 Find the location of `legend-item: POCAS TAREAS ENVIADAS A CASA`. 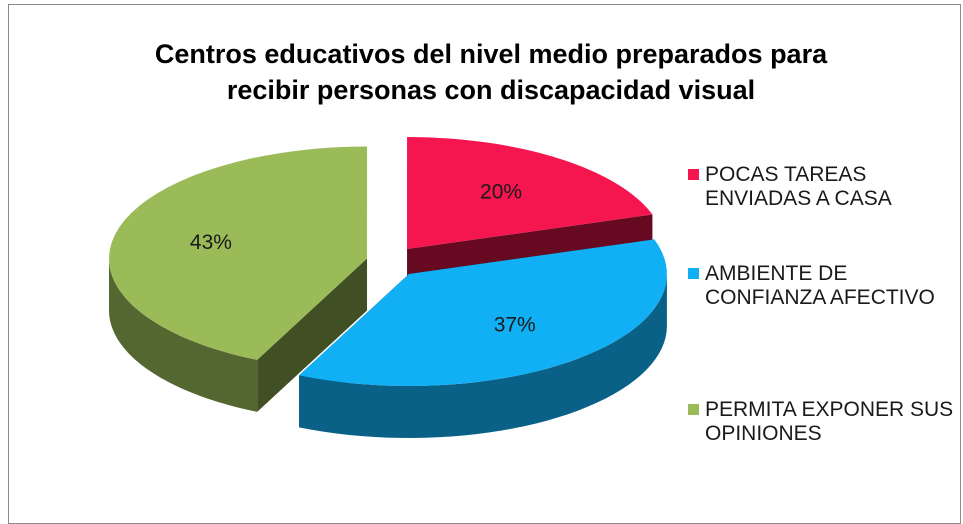

legend-item: POCAS TAREAS ENVIADAS A CASA is located at coordinates (823, 187).